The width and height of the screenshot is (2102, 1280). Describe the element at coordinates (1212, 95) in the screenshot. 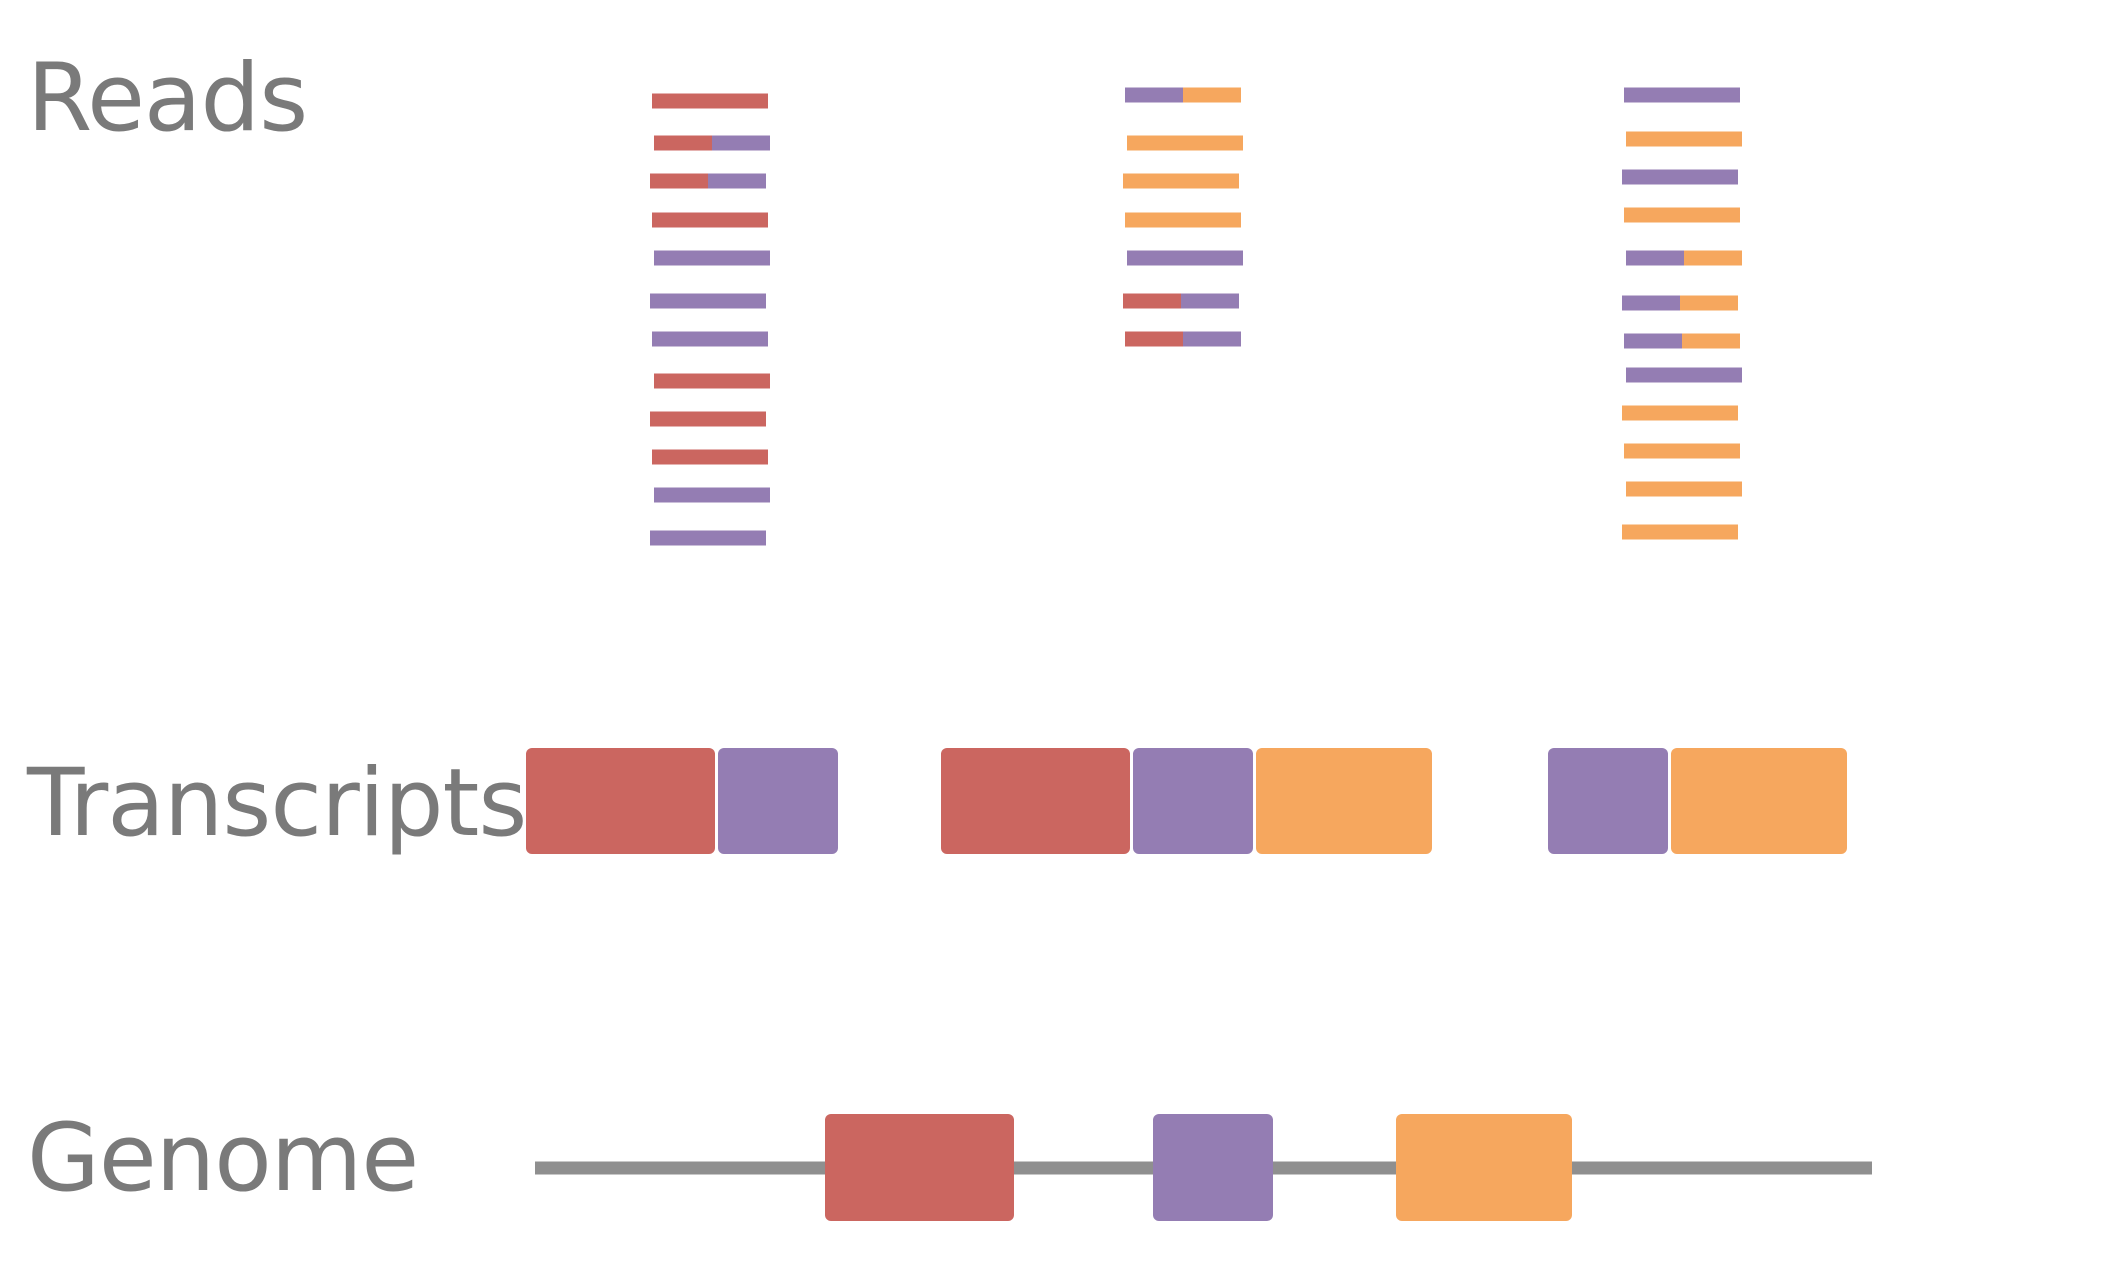

I see `transcript-2-read-1-right` at that location.